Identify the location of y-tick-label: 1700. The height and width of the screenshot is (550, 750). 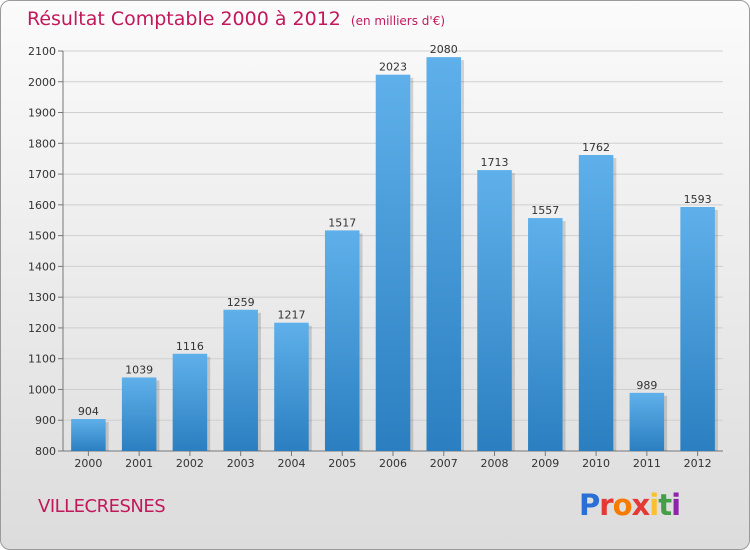
(42, 174).